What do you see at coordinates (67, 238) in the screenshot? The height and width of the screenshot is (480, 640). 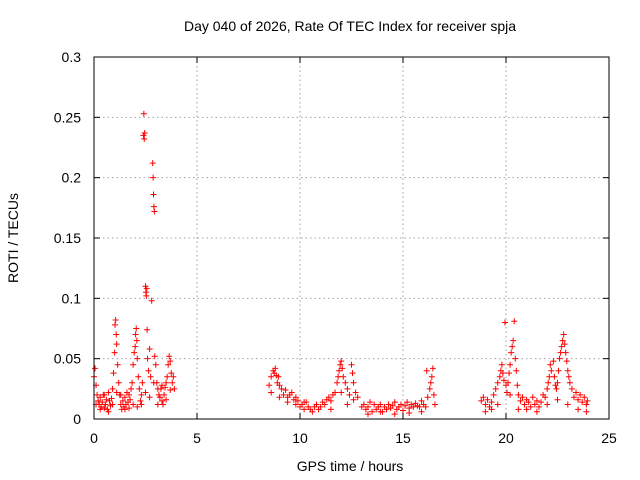 I see `y-tick-label: 0.15` at bounding box center [67, 238].